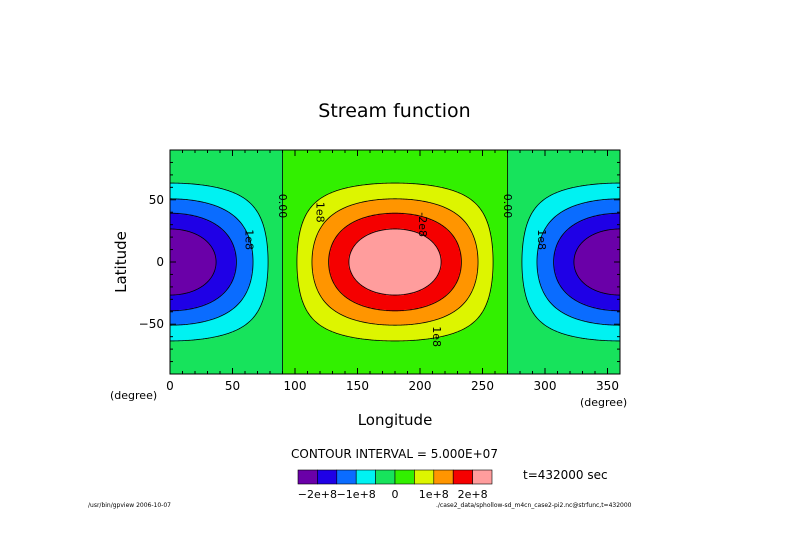 This screenshot has width=789, height=558. What do you see at coordinates (156, 200) in the screenshot?
I see `y-tick-label: 50` at bounding box center [156, 200].